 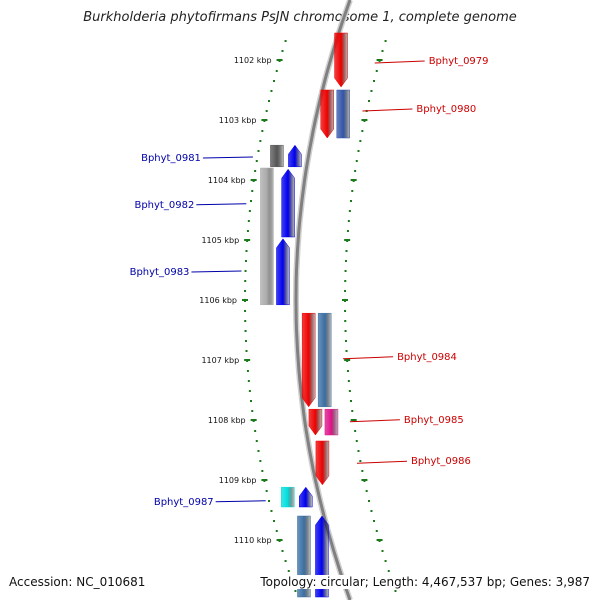 What do you see at coordinates (238, 120) in the screenshot?
I see `tick-label: 1103 kbp` at bounding box center [238, 120].